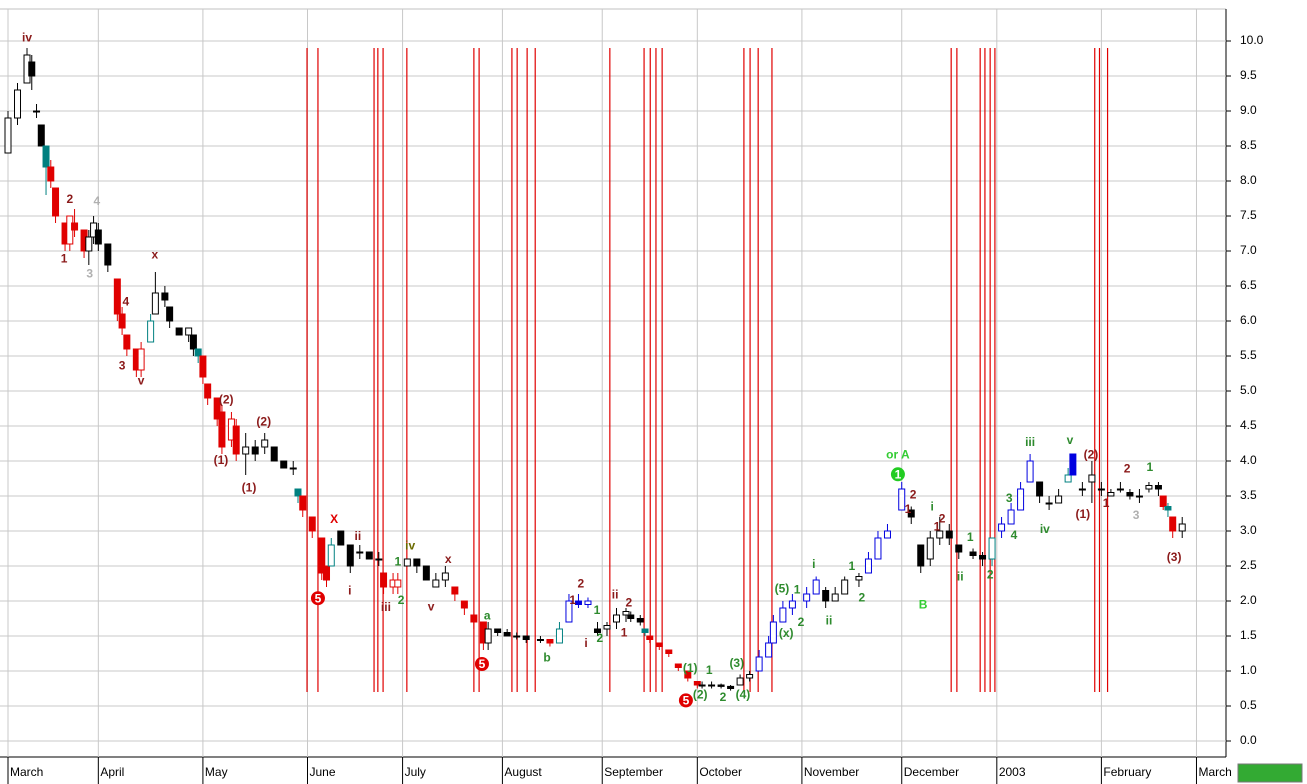  I want to click on wave-label: or A, so click(898, 455).